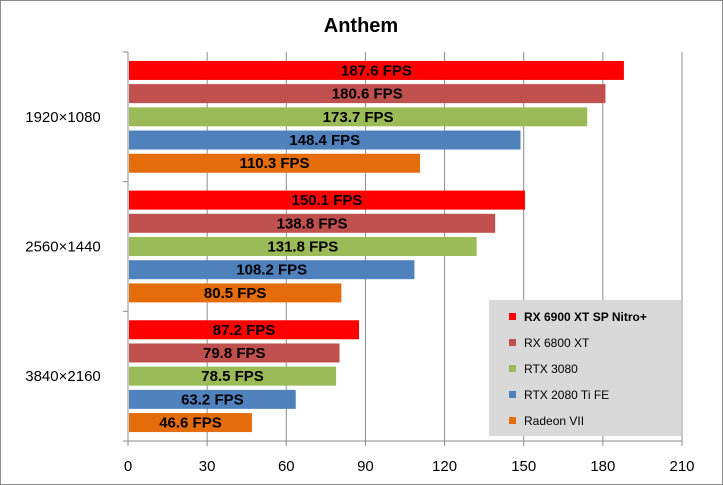  Describe the element at coordinates (63, 247) in the screenshot. I see `category-label: 2560×1440` at that location.